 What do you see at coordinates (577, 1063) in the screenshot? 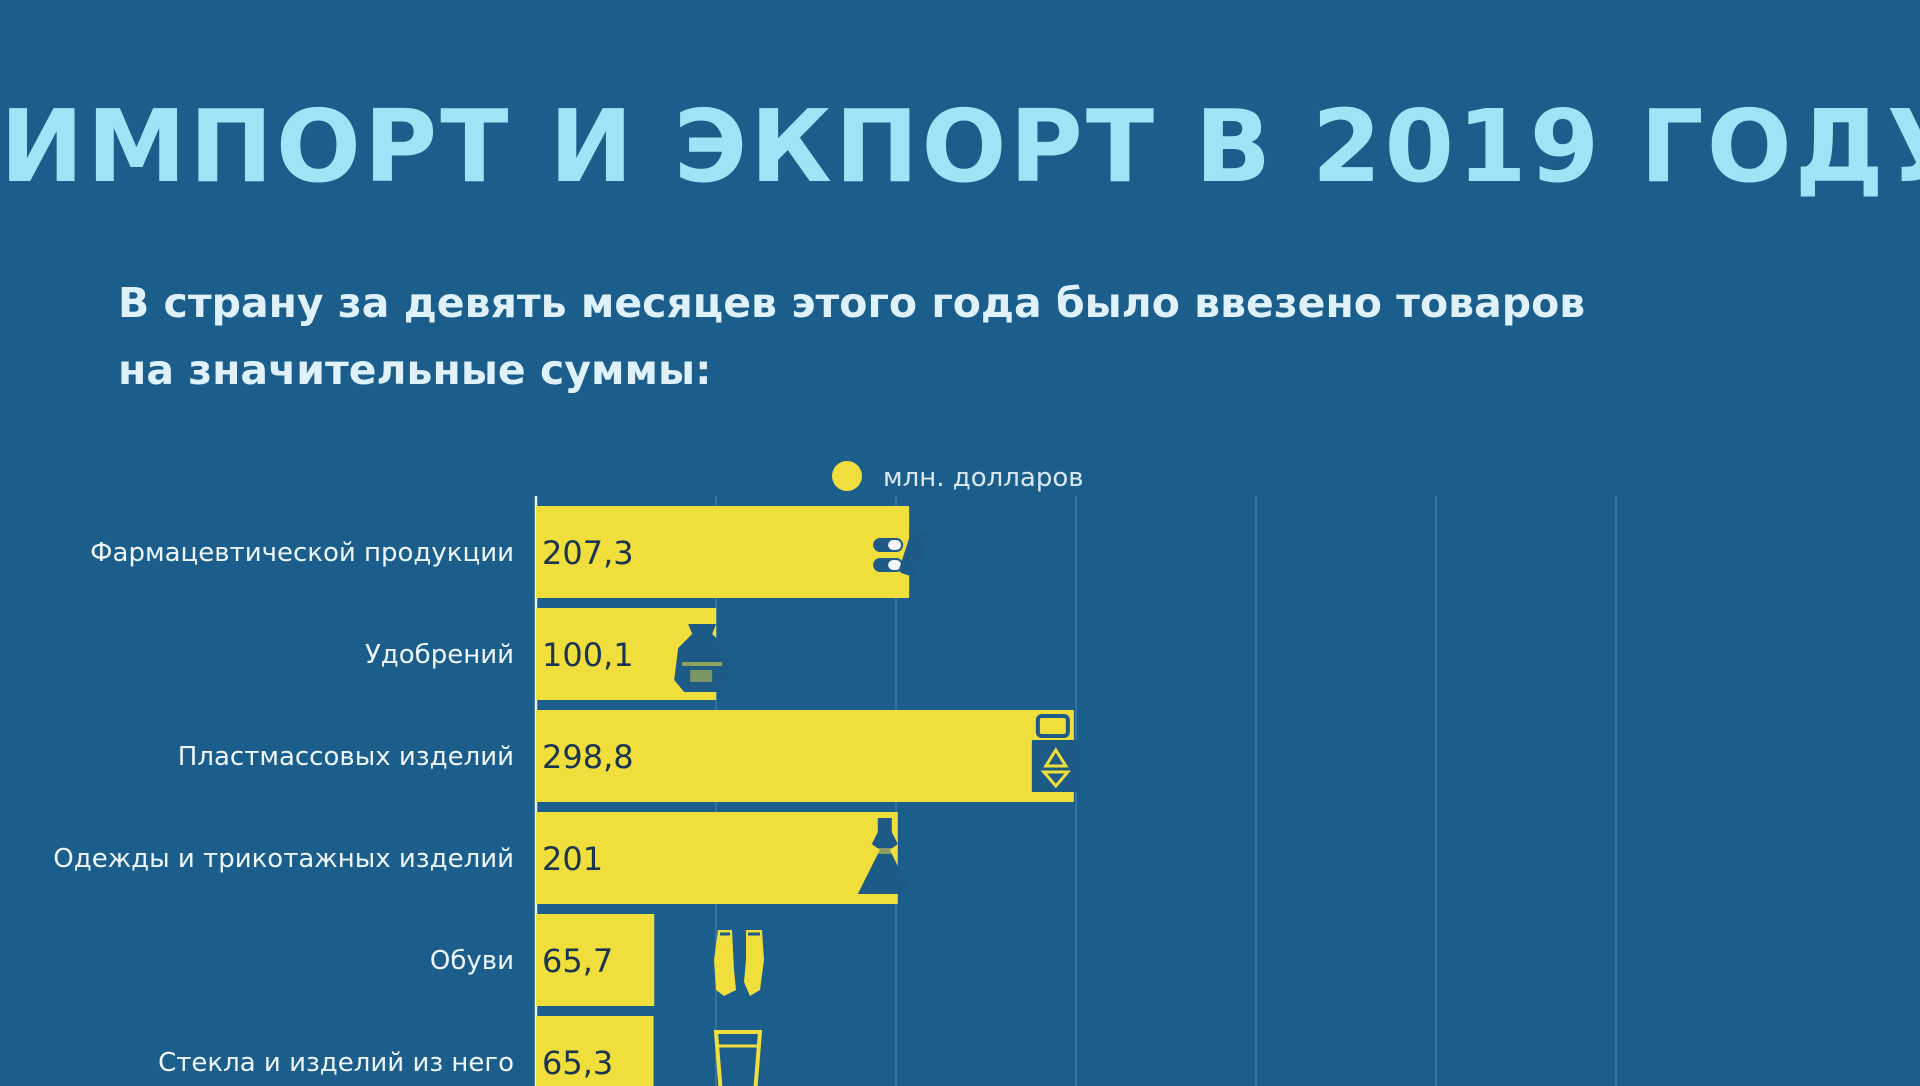
I see `value-label: 65,3` at bounding box center [577, 1063].